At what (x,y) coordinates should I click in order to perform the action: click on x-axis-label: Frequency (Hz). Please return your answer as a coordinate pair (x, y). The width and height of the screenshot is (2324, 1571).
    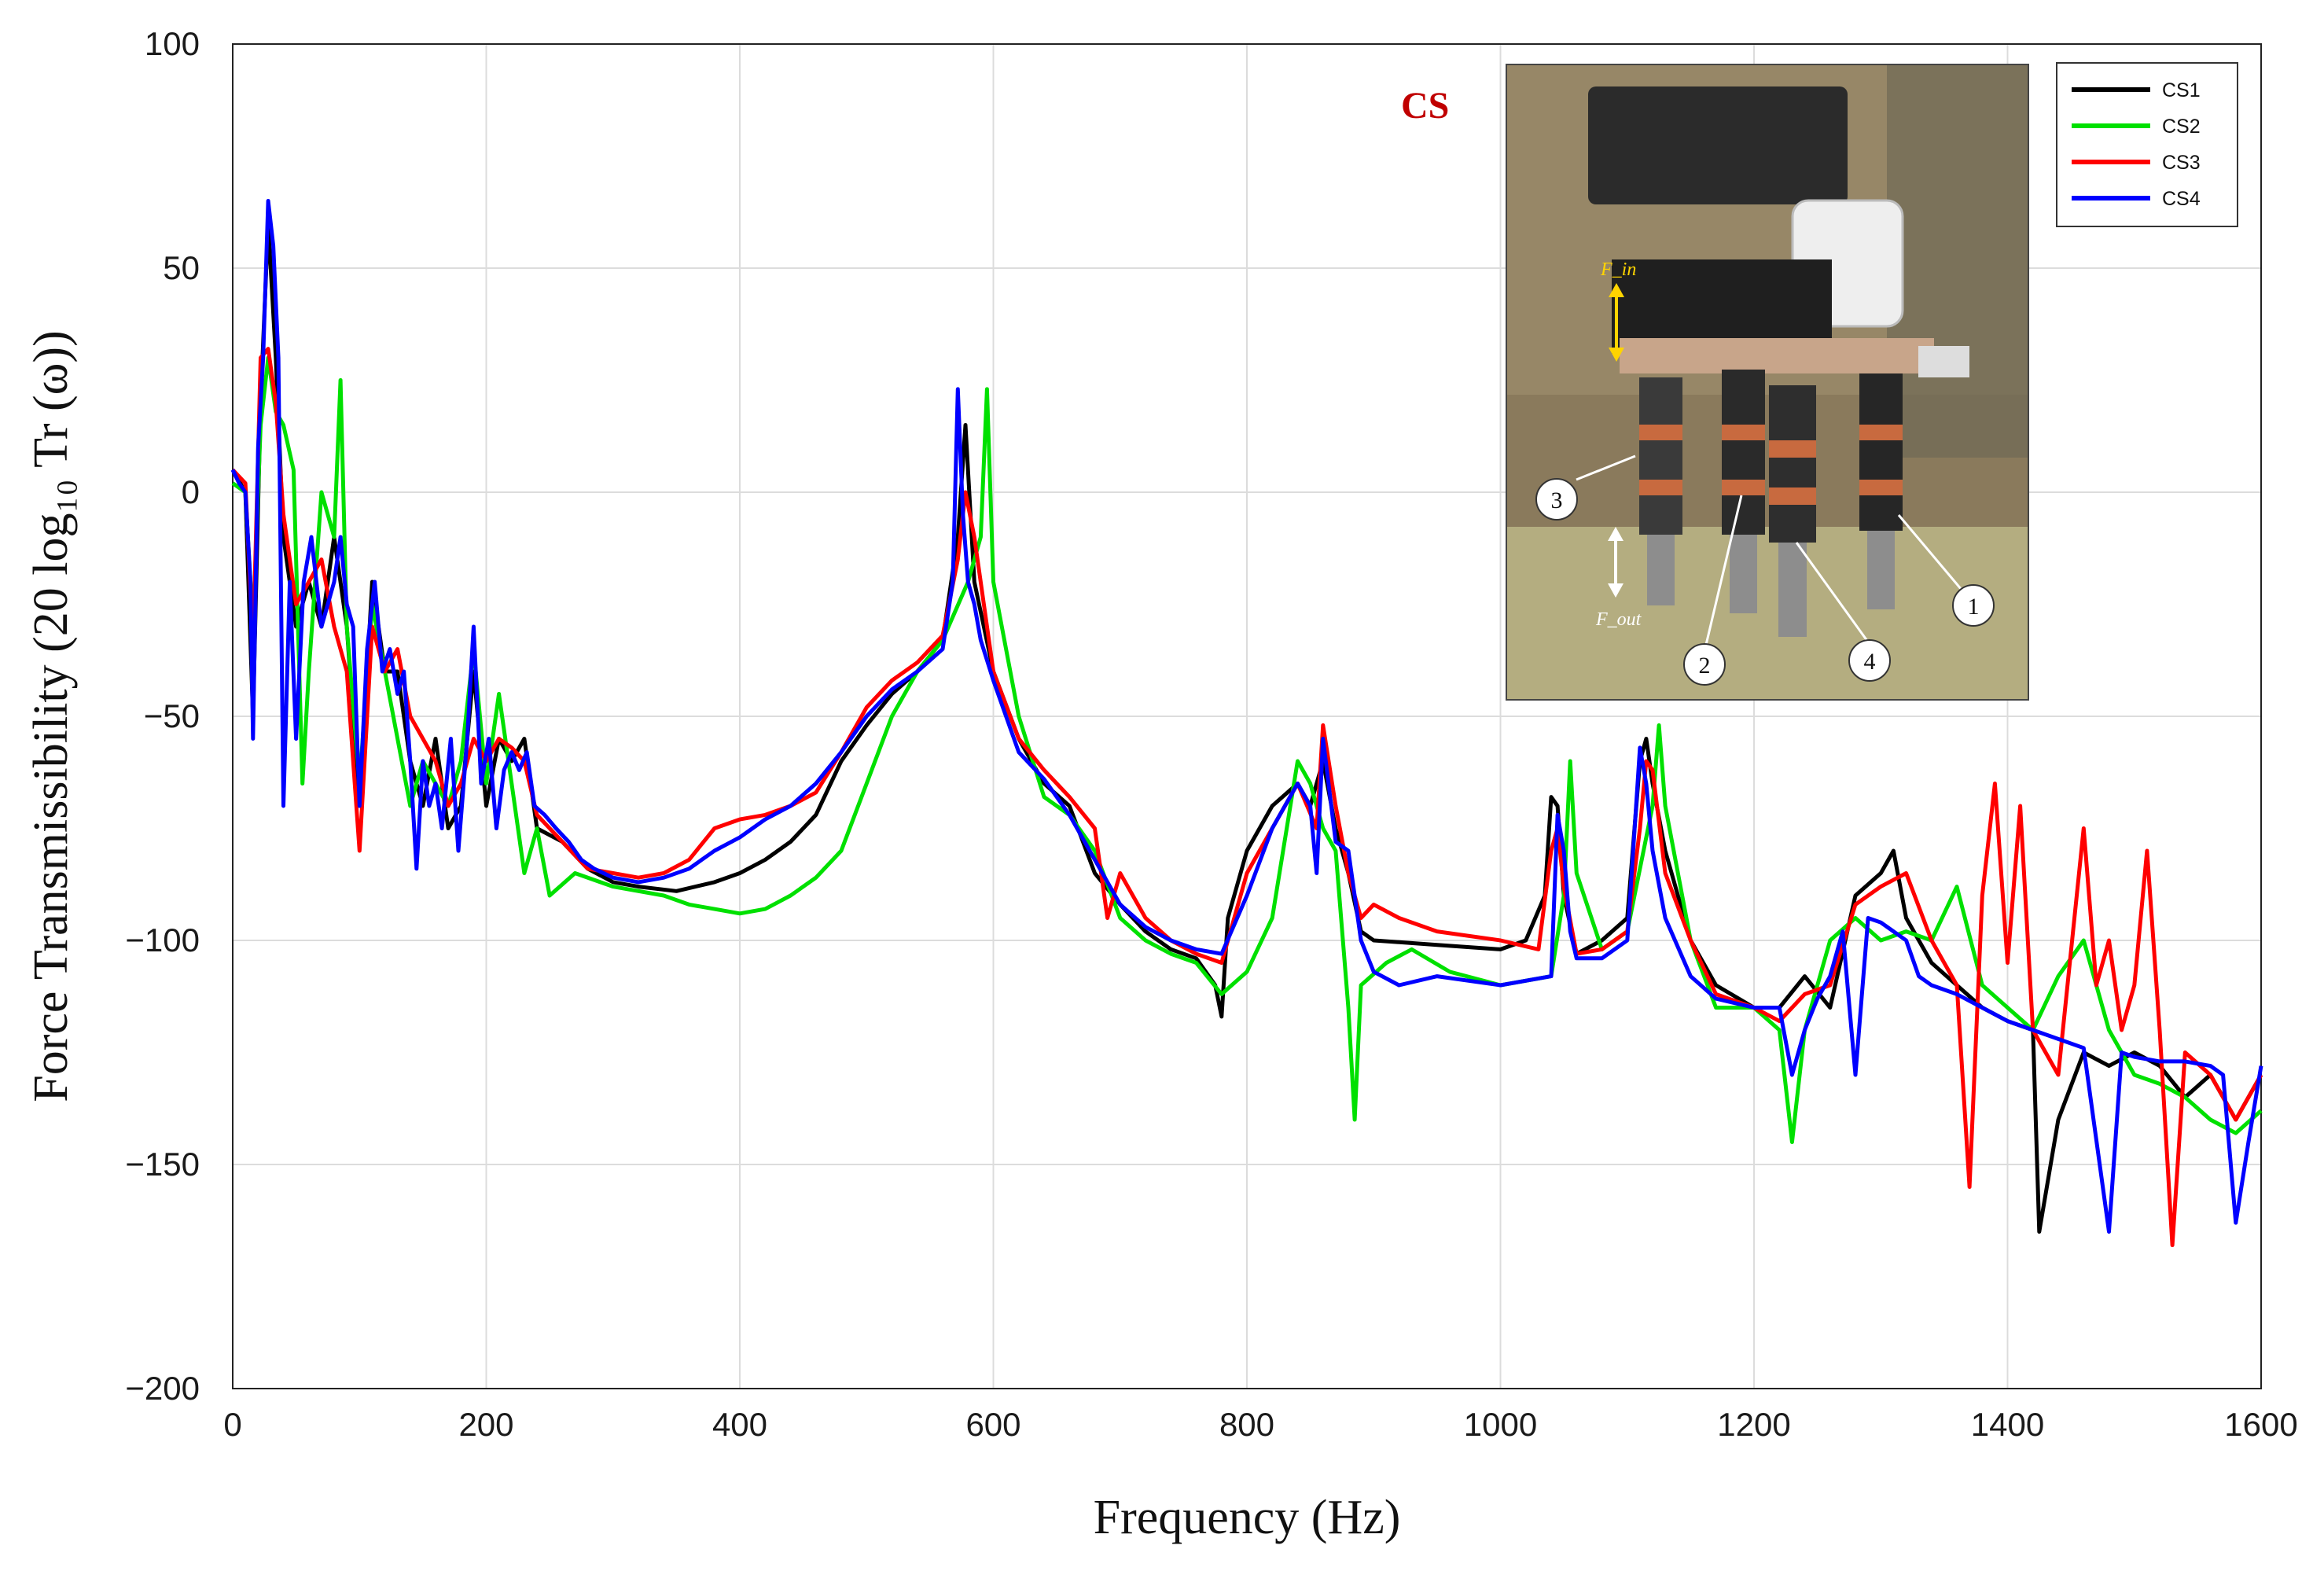
    Looking at the image, I should click on (1247, 1517).